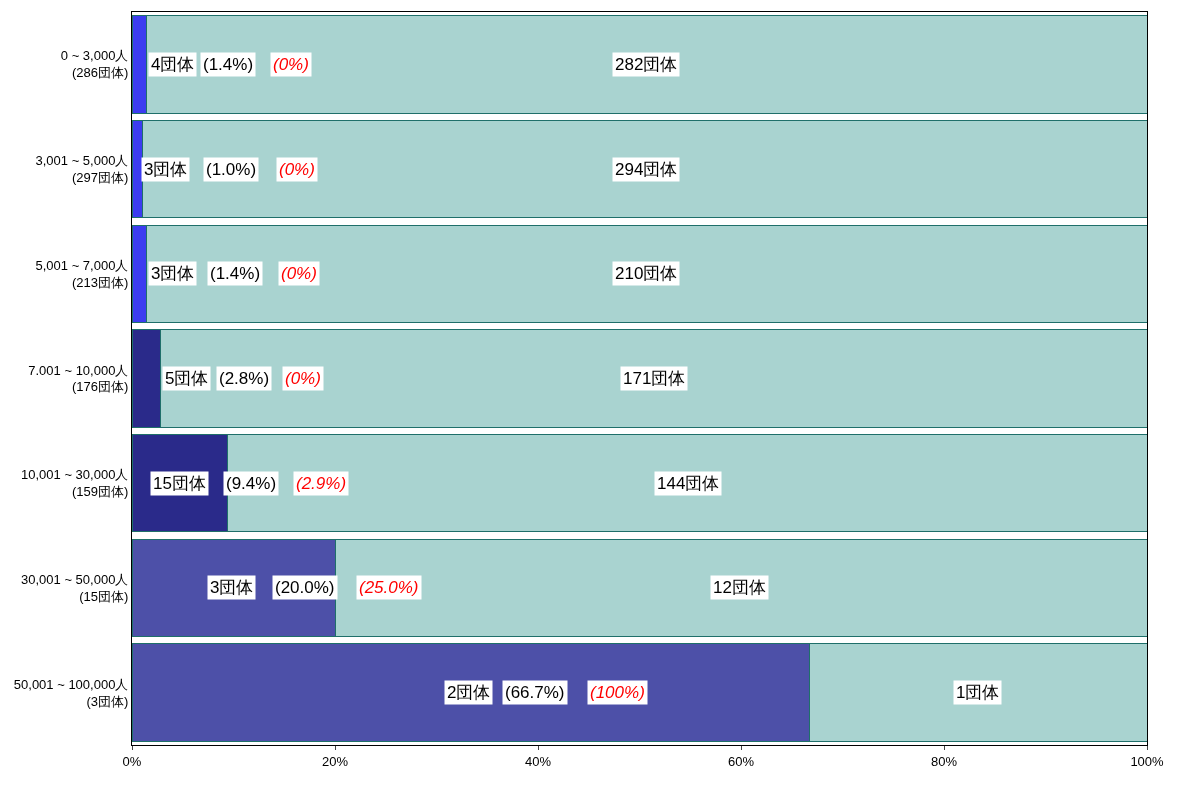  Describe the element at coordinates (646, 64) in the screenshot. I see `annotation: 282団体` at that location.